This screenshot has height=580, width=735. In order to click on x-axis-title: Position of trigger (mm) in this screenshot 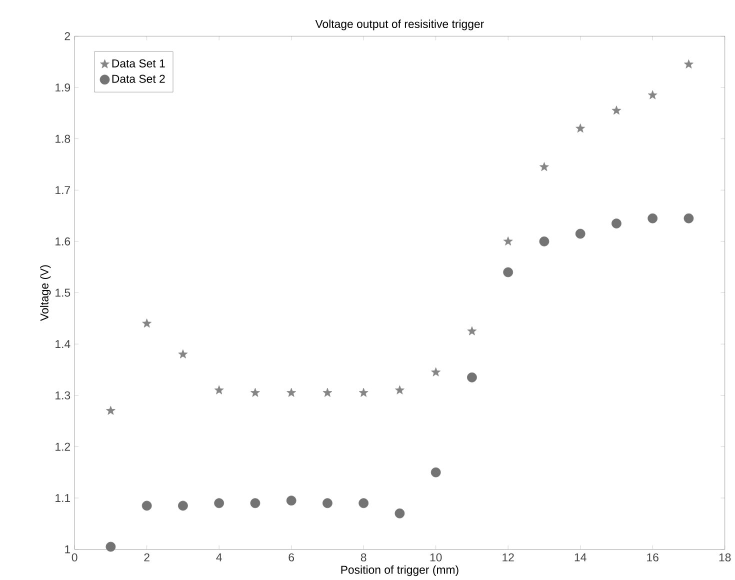, I will do `click(399, 570)`.